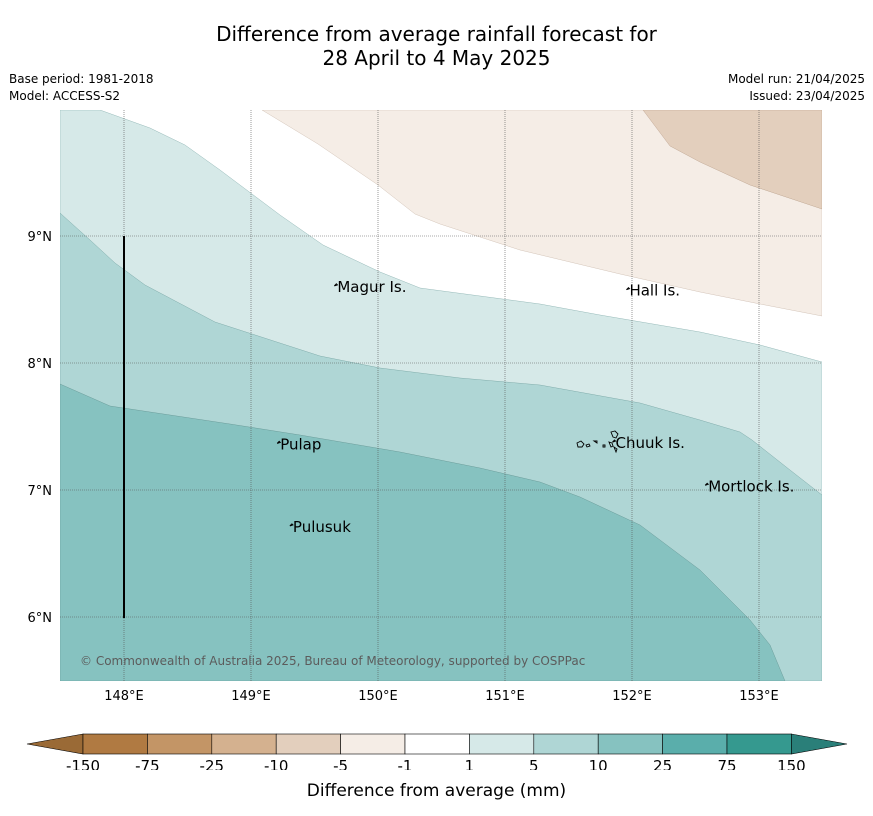  What do you see at coordinates (819, 744) in the screenshot?
I see `colorbar-over-arrow` at bounding box center [819, 744].